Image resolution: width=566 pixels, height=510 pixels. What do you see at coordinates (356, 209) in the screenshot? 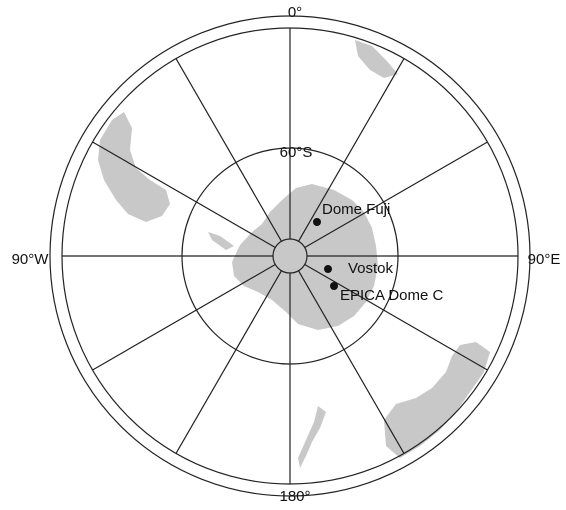
I see `site-label: Dome Fuji` at bounding box center [356, 209].